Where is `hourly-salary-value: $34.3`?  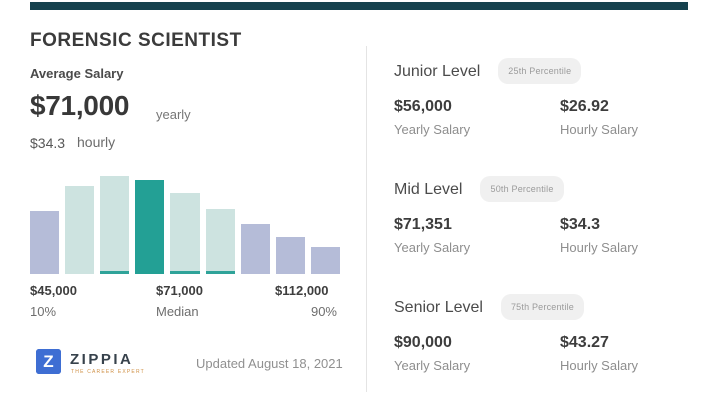 hourly-salary-value: $34.3 is located at coordinates (580, 224).